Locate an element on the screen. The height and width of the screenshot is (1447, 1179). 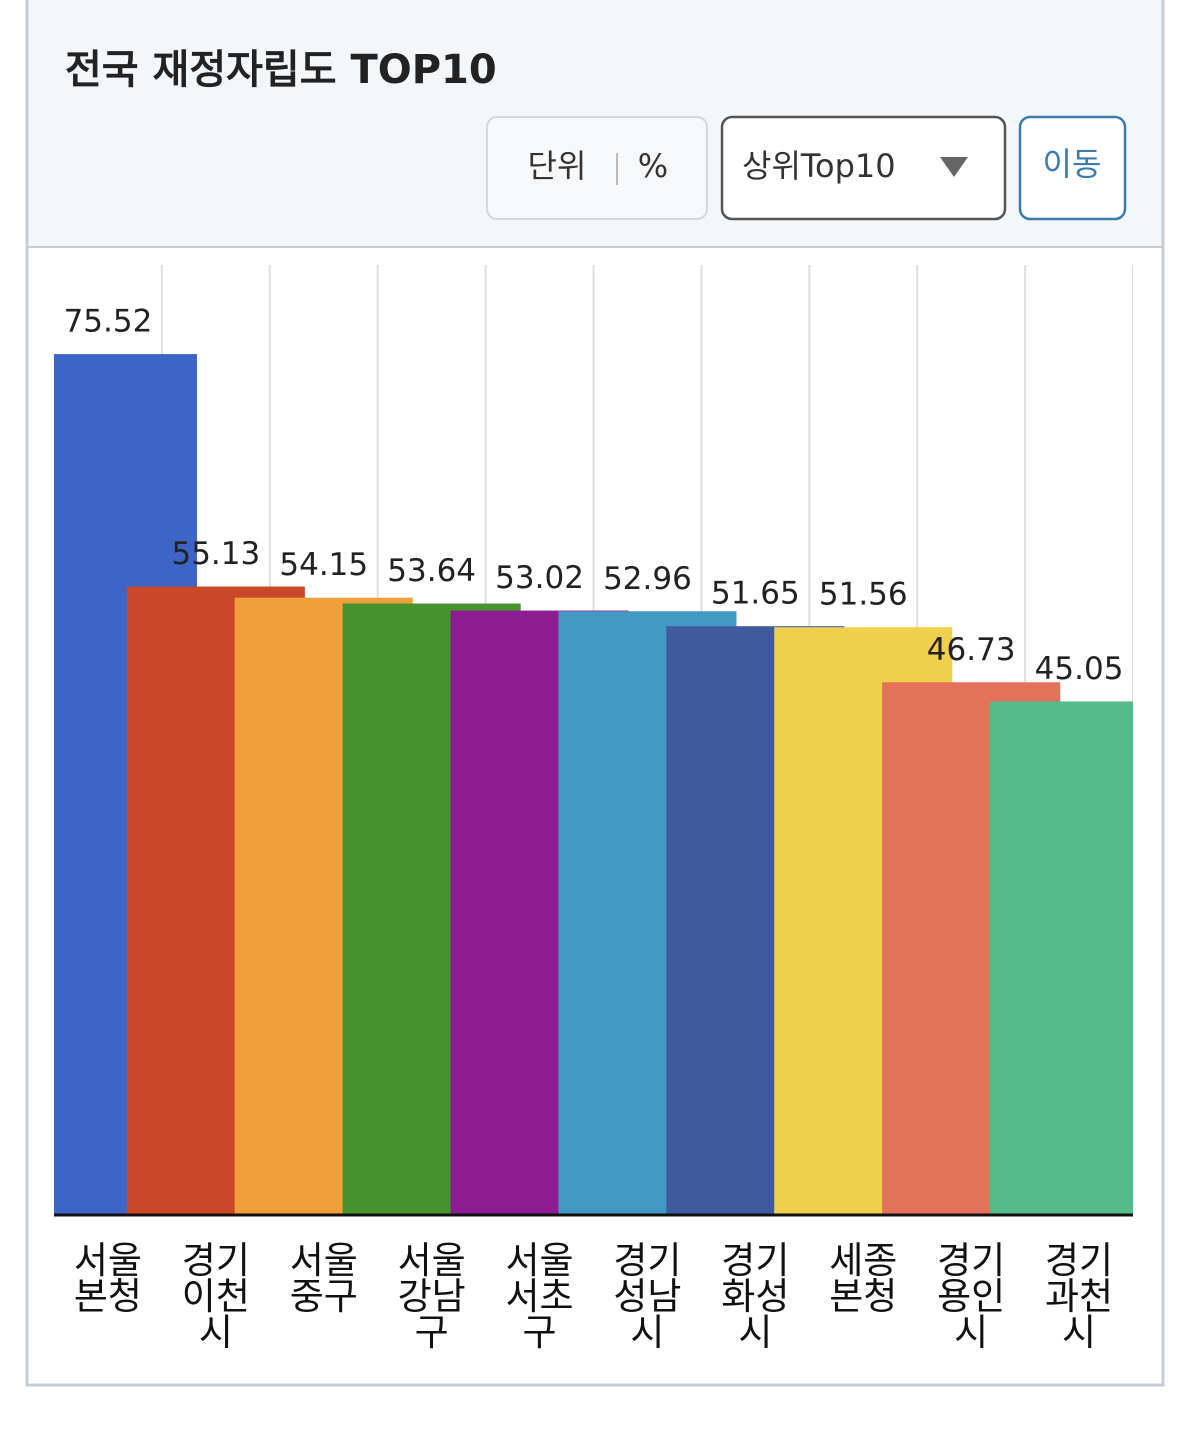
value-label: 51.65 is located at coordinates (755, 594).